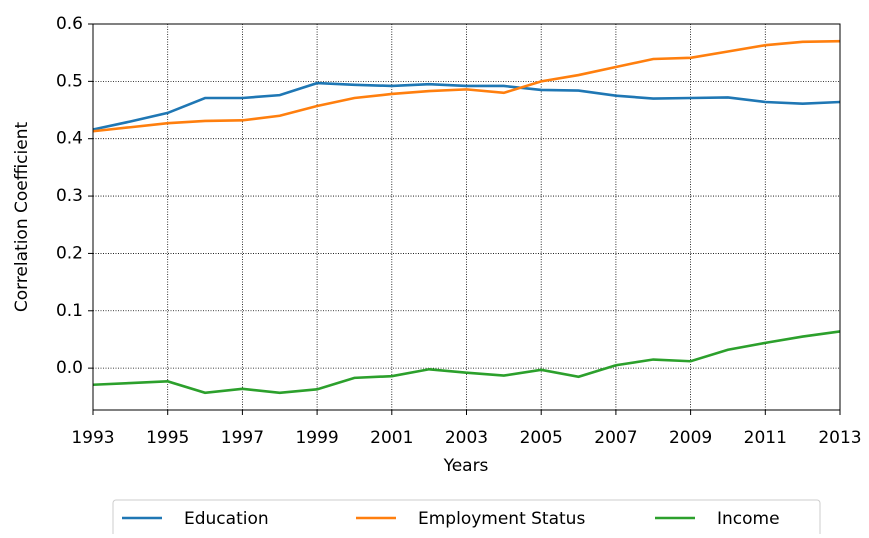  What do you see at coordinates (466, 438) in the screenshot?
I see `x-tick-label: 2003` at bounding box center [466, 438].